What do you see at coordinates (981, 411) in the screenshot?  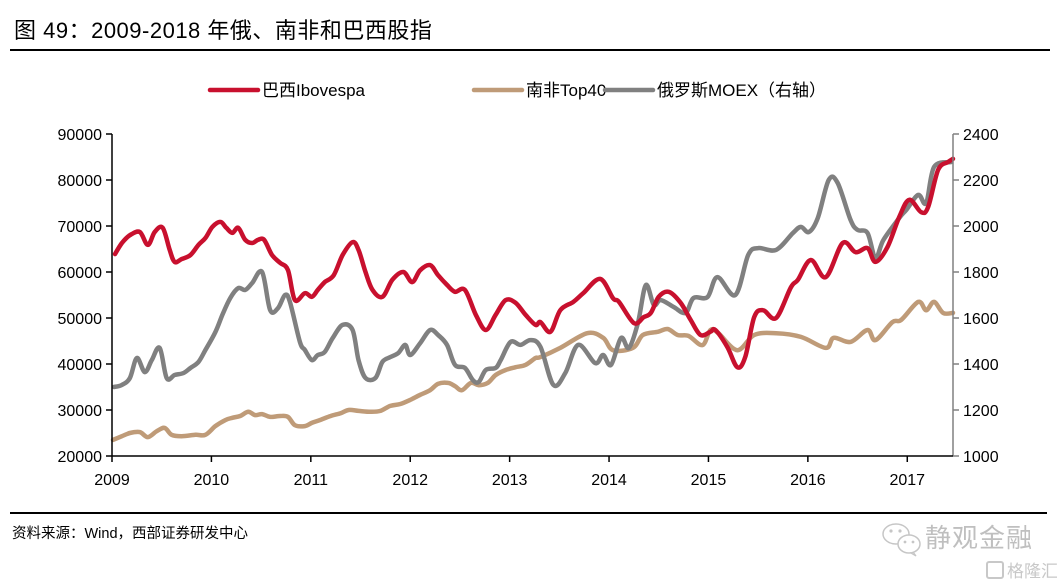 I see `y2-tick-label: 1200` at bounding box center [981, 411].